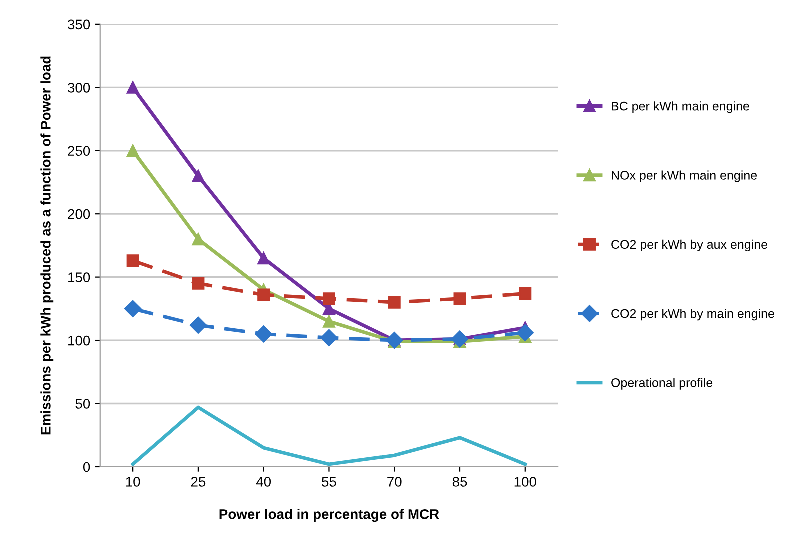 The image size is (803, 543). Describe the element at coordinates (395, 482) in the screenshot. I see `x-tick-label: 70` at that location.